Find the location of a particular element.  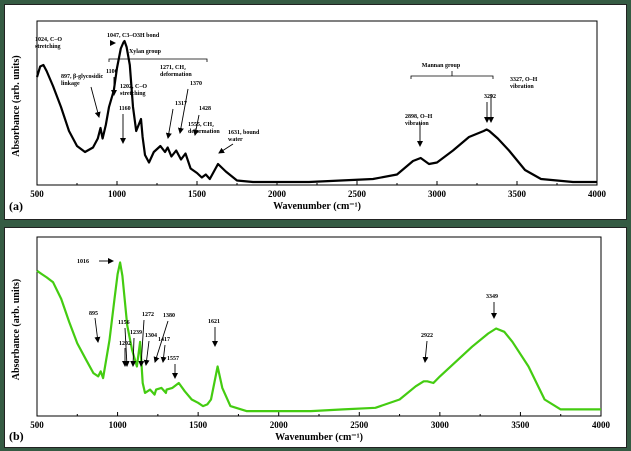

peak-annotation: 1417 is located at coordinates (164, 340).